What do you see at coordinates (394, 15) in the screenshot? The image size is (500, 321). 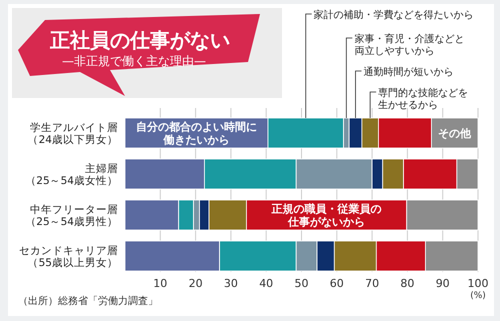 I see `text: 家計の補助・学費などを得たいから` at bounding box center [394, 15].